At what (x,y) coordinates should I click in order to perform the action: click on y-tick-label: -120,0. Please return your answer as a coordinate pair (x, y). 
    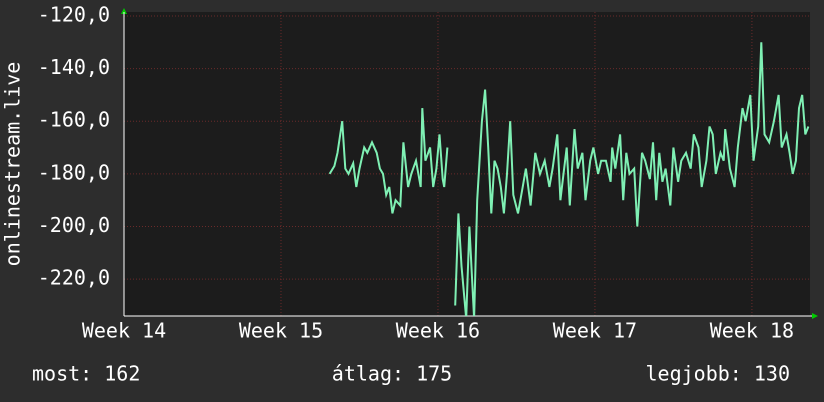
    Looking at the image, I should click on (74, 14).